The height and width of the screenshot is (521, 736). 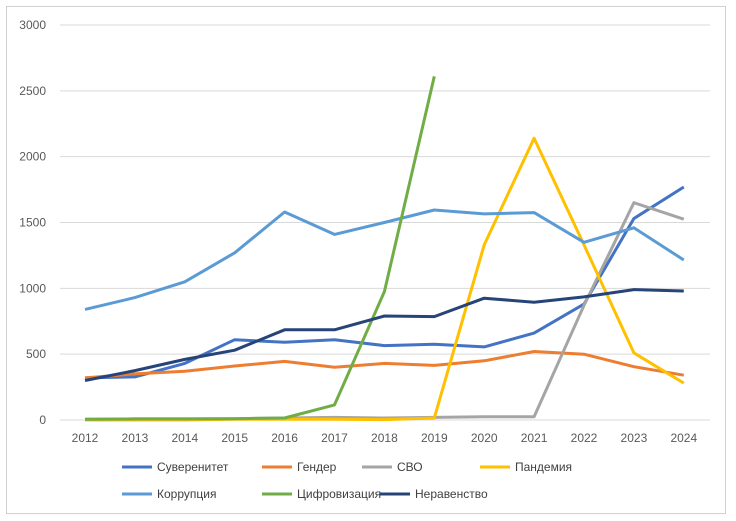 What do you see at coordinates (193, 467) in the screenshot?
I see `legend-label: Суверенитет` at bounding box center [193, 467].